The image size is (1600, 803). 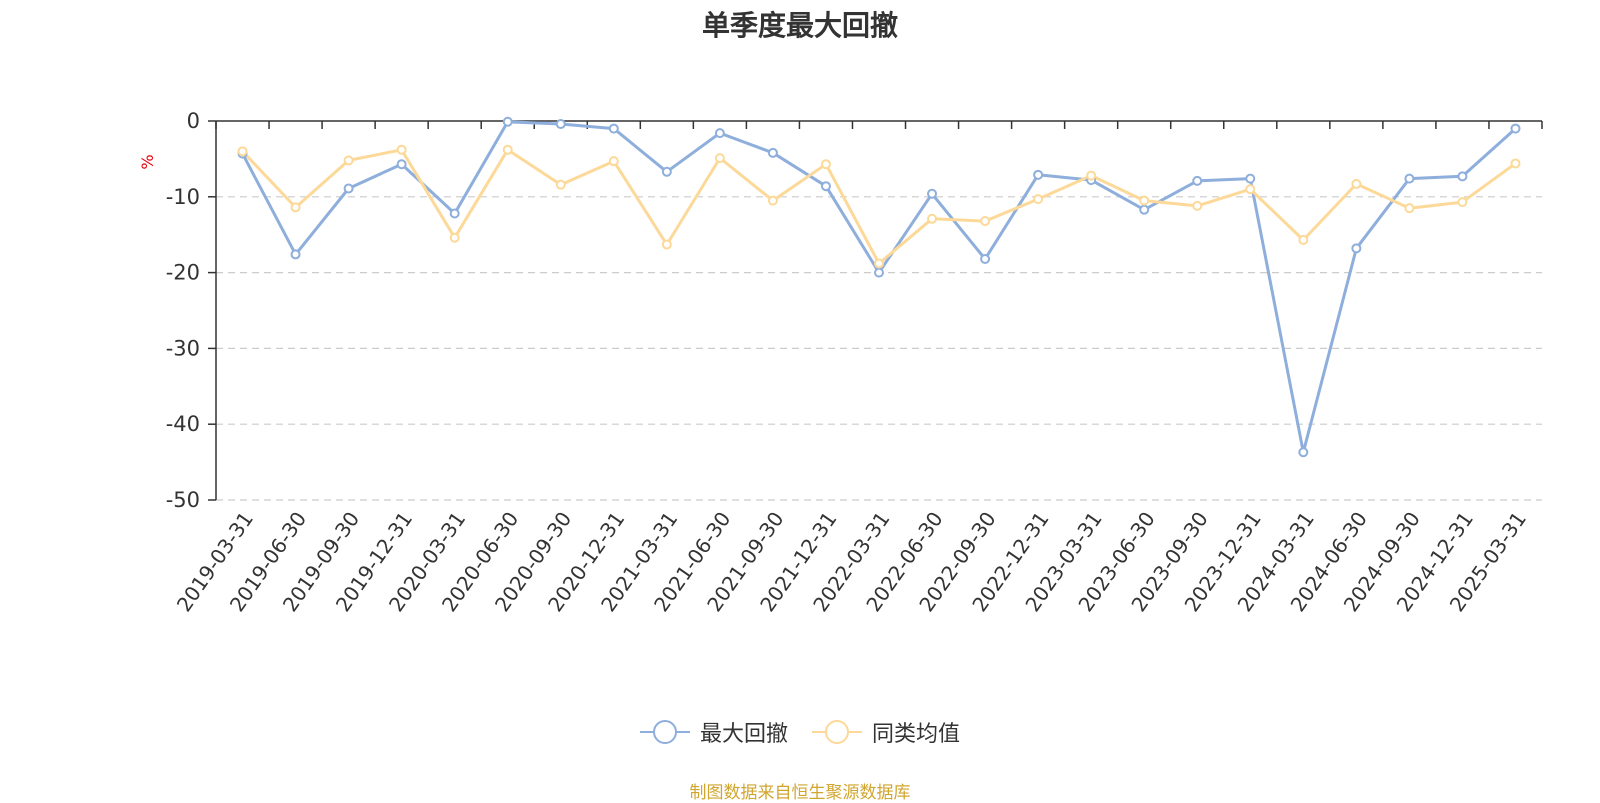 What do you see at coordinates (916, 734) in the screenshot?
I see `legend-label-series-2: 同类均值` at bounding box center [916, 734].